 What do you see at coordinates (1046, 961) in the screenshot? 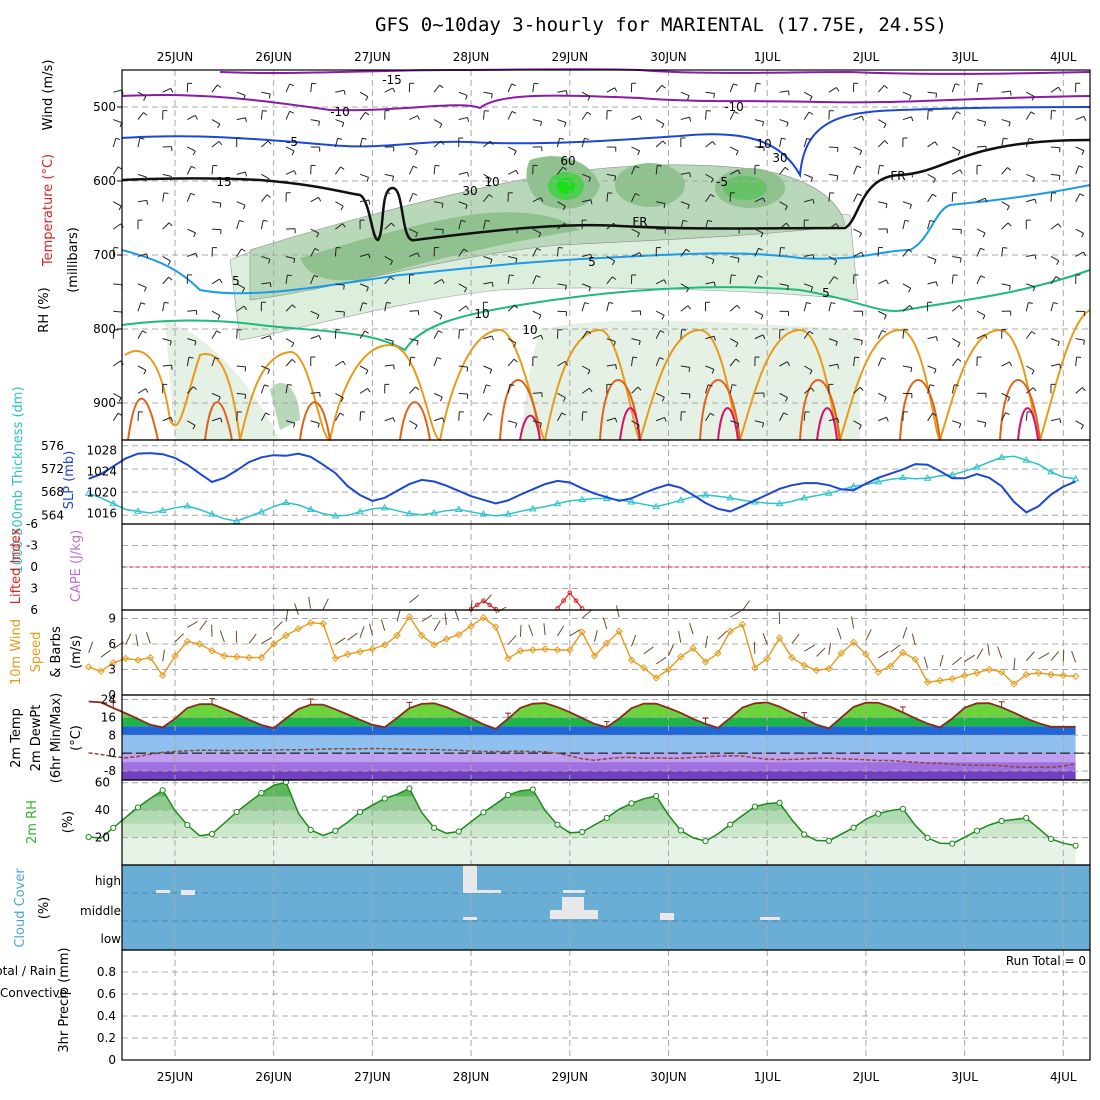
I see `run-total-label: Run Total = 0` at bounding box center [1046, 961].